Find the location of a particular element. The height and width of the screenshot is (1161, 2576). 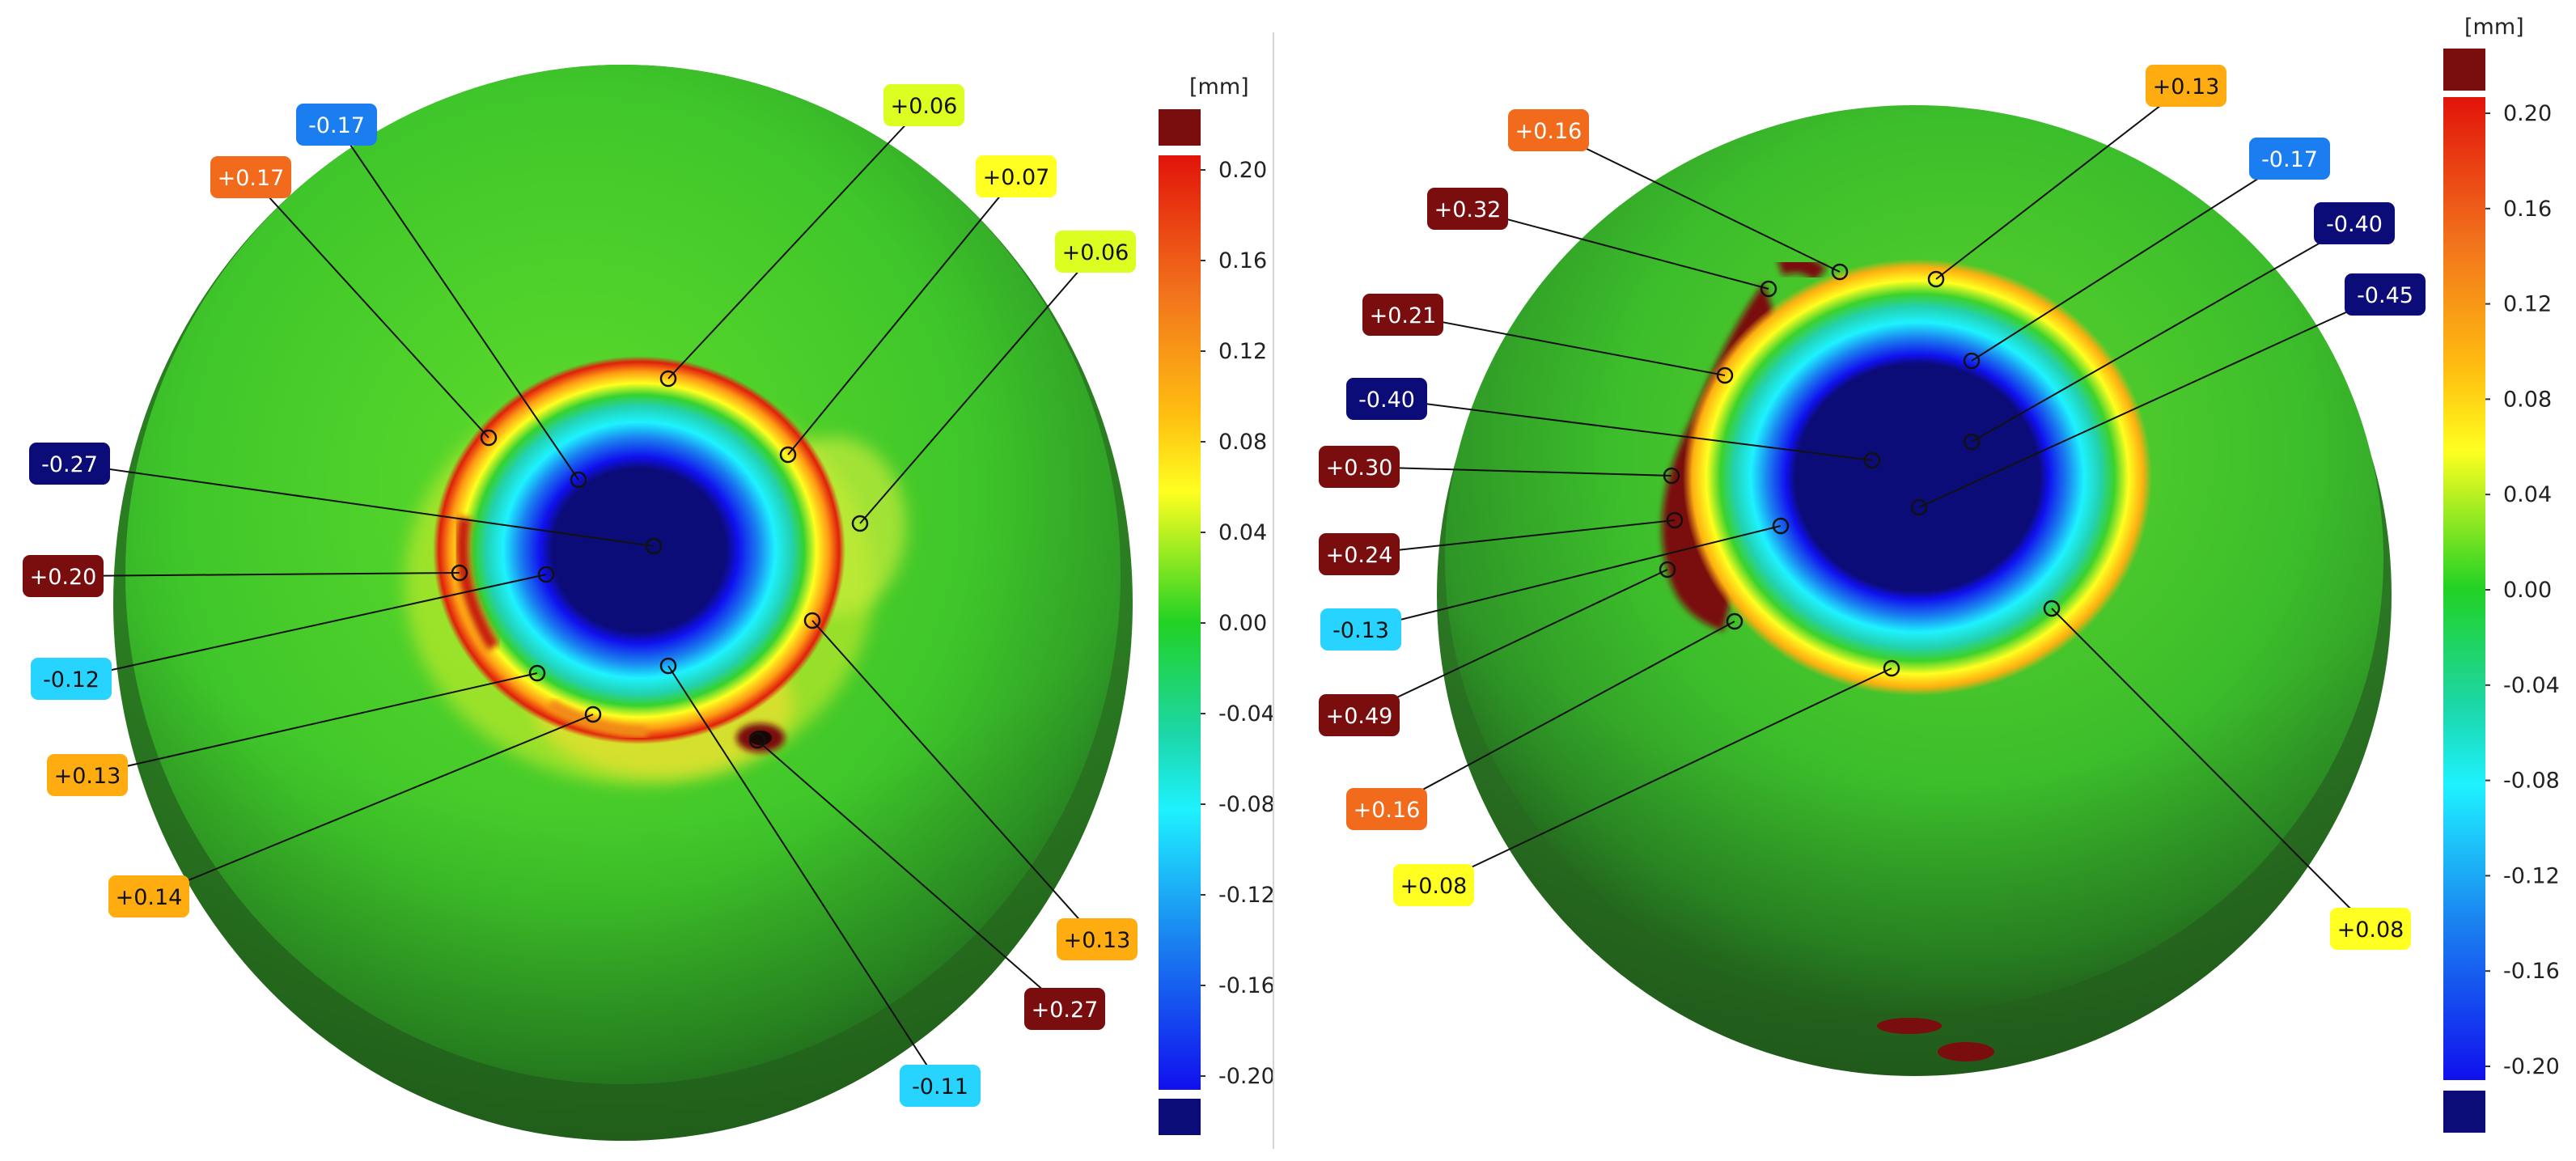

callout-value: +0.49 is located at coordinates (1359, 716).